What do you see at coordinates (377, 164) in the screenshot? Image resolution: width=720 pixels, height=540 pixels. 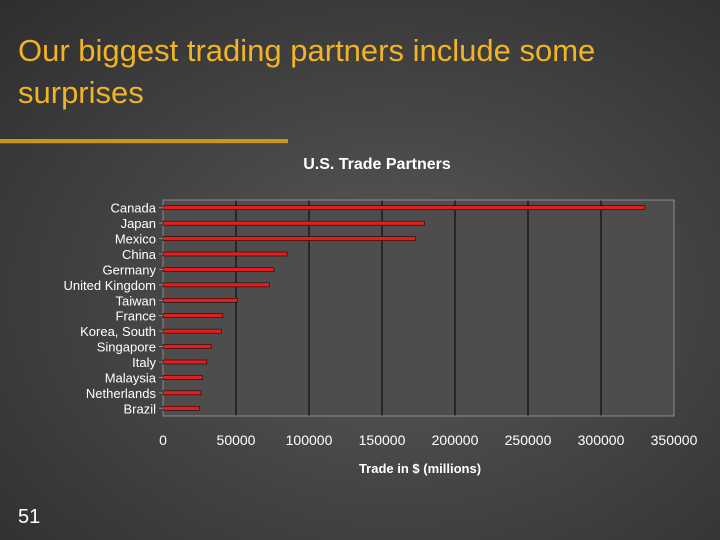 I see `chart-title: U.S. Trade Partners` at bounding box center [377, 164].